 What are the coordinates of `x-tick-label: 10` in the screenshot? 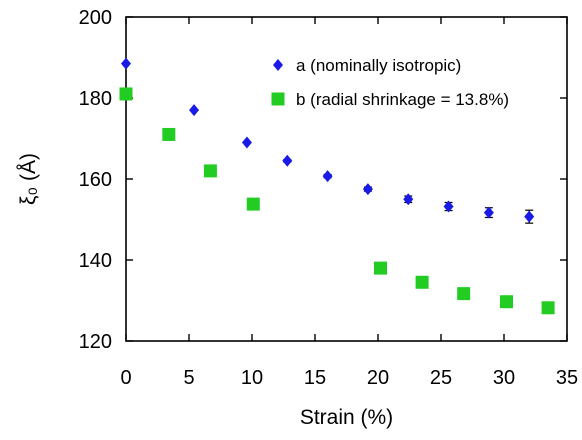 It's located at (252, 378).